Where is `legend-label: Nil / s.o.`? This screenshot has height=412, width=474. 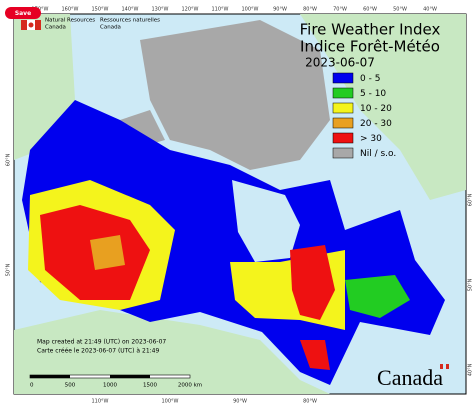
legend-label: Nil / s.o. is located at coordinates (378, 154).